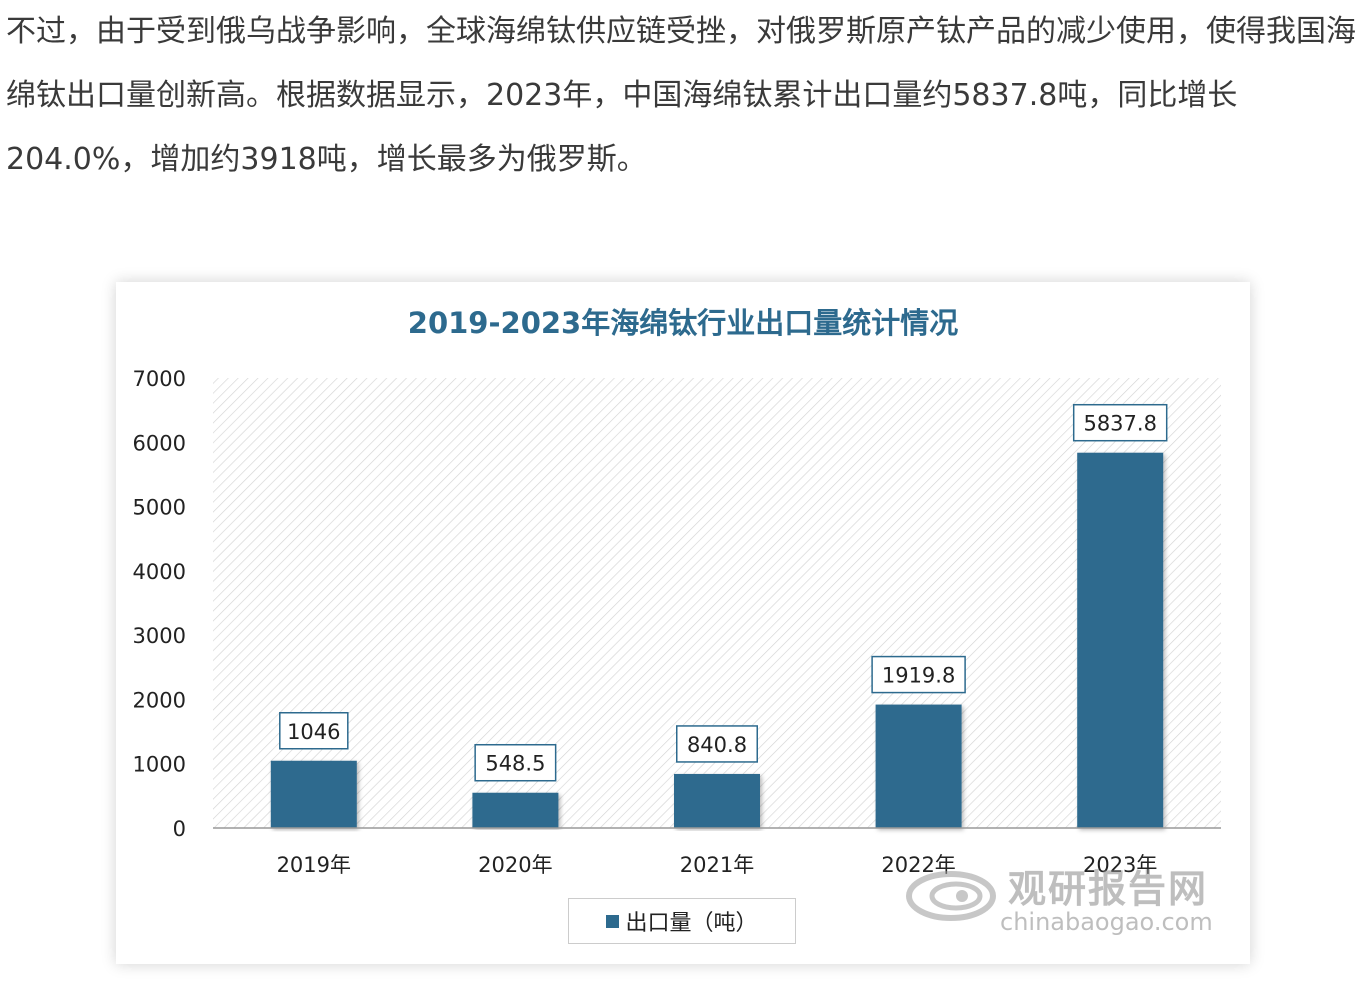 This screenshot has height=984, width=1368. What do you see at coordinates (1108, 889) in the screenshot?
I see `watermark-brand-cn: 观研报告网` at bounding box center [1108, 889].